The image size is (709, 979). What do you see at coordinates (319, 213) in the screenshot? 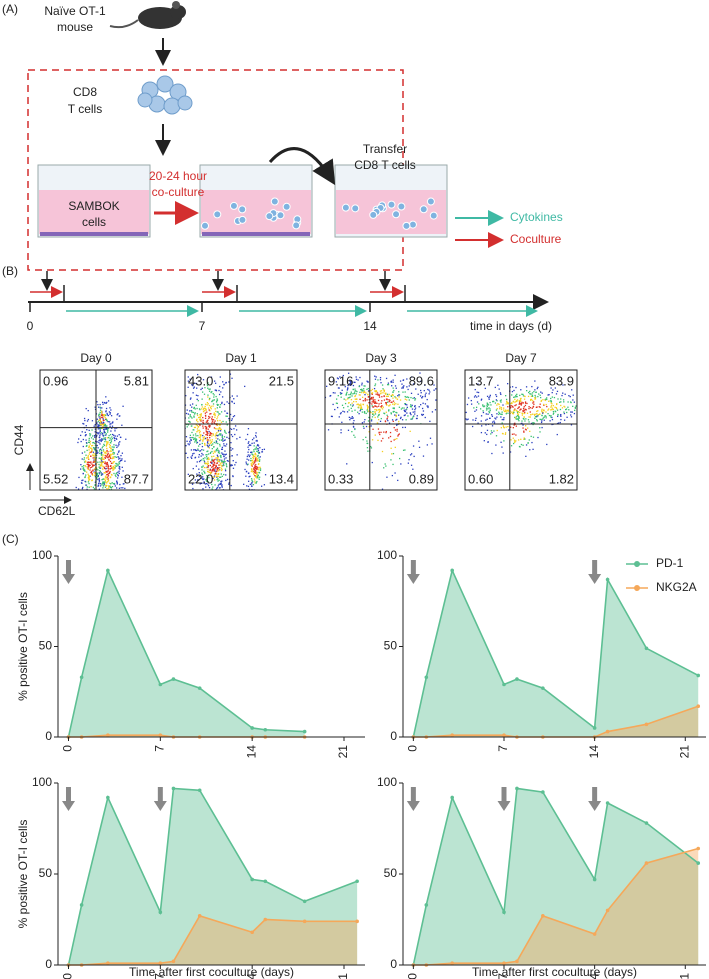
I see `well-cells` at bounding box center [319, 213].